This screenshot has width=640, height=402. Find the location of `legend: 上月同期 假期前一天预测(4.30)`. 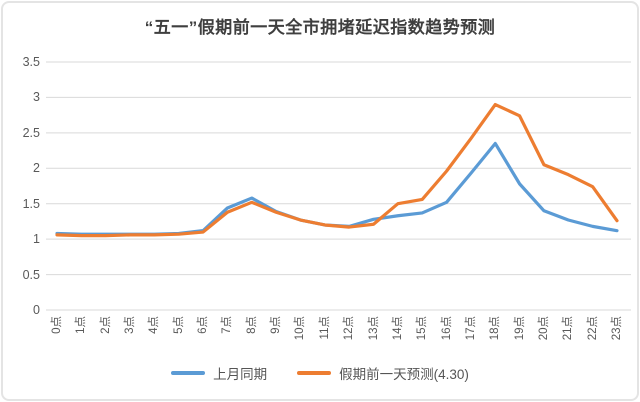

legend: 上月同期 假期前一天预测(4.30) is located at coordinates (320, 373).